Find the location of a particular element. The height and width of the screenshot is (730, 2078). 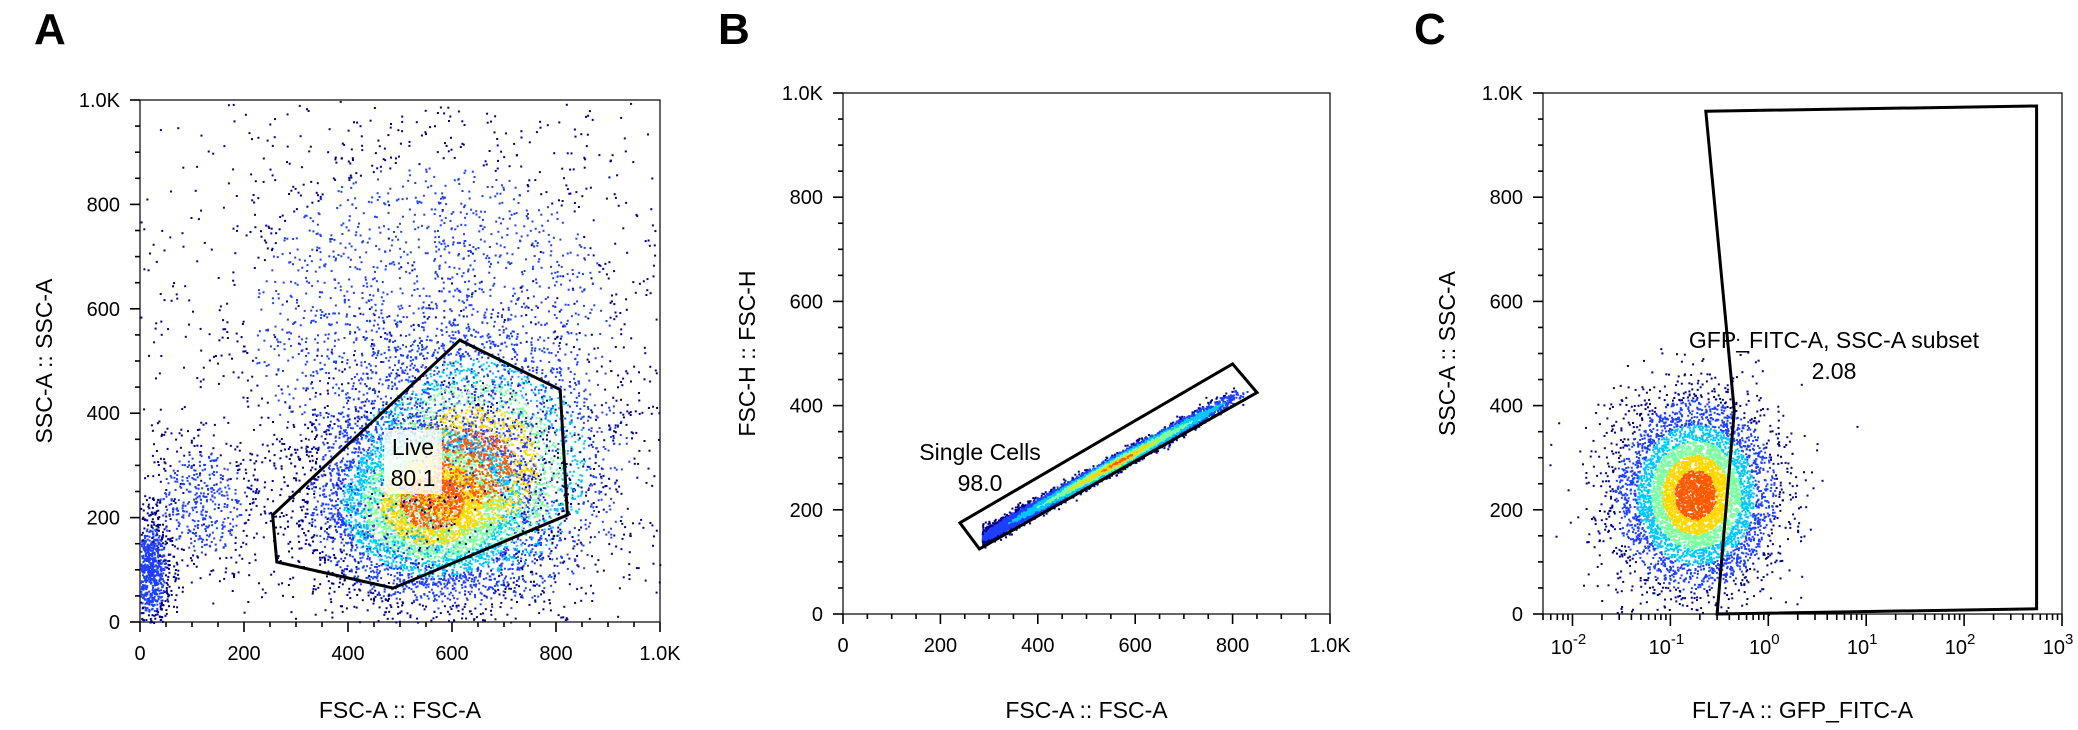

x-axis-label: FL7-A :: GFP_FITC-A is located at coordinates (1803, 710).